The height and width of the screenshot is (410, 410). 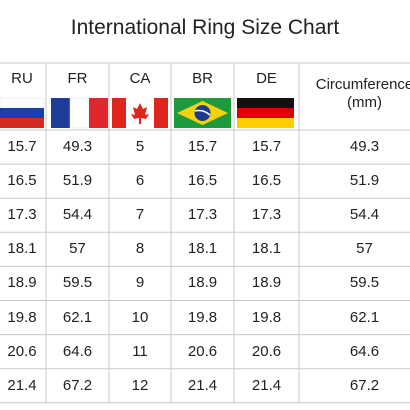 I want to click on title: International Ring Size Chart, so click(x=205, y=27).